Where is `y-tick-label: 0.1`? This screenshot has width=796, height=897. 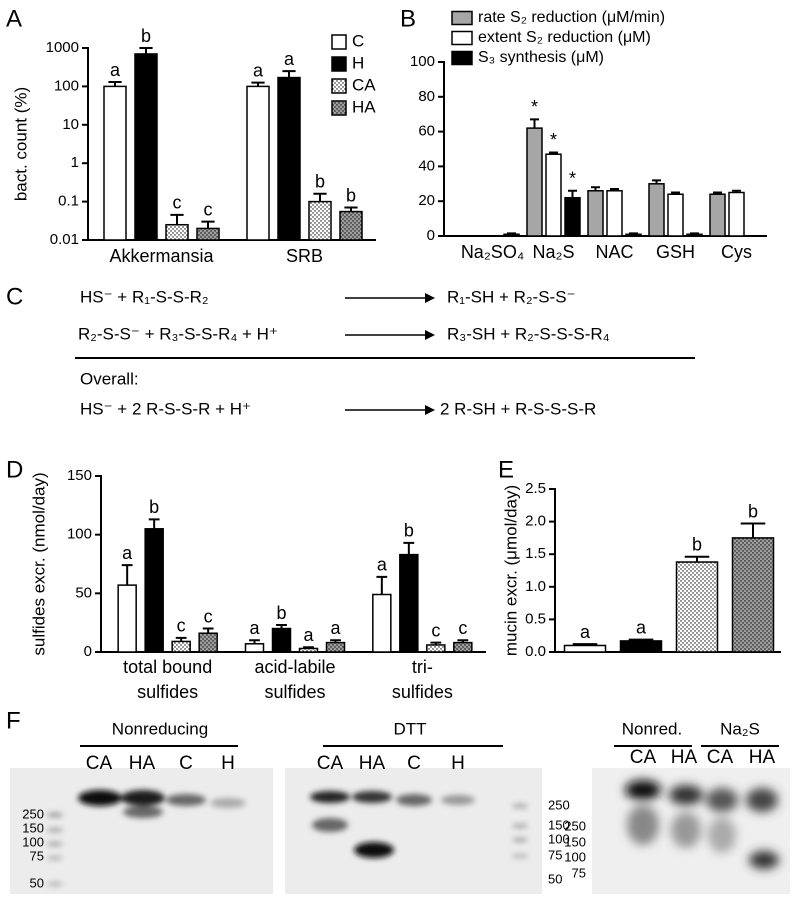 y-tick-label: 0.1 is located at coordinates (68, 201).